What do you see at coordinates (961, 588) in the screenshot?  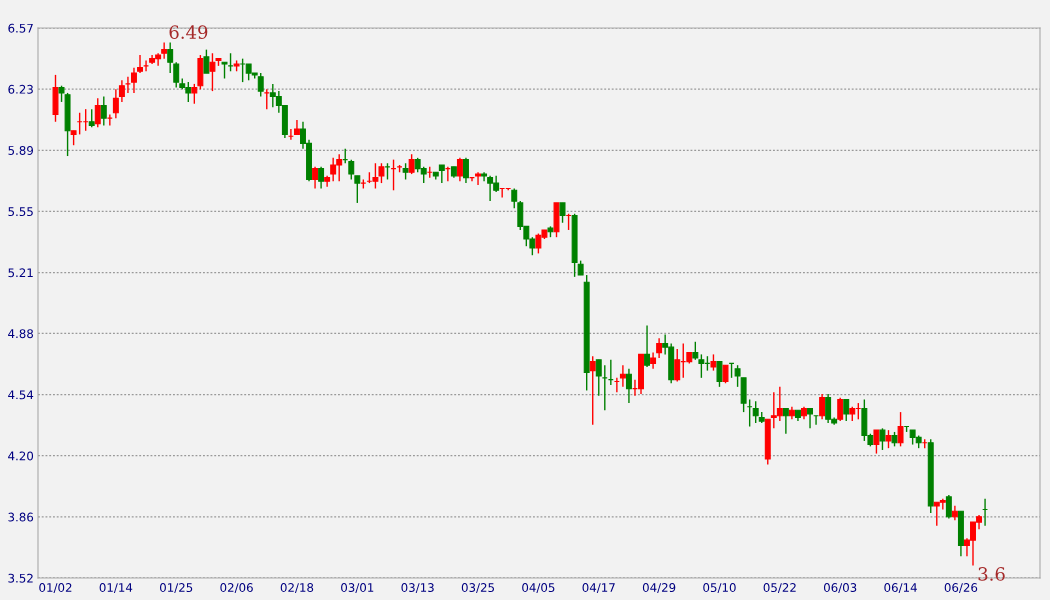 I see `x-tick-label: 06/26` at bounding box center [961, 588].